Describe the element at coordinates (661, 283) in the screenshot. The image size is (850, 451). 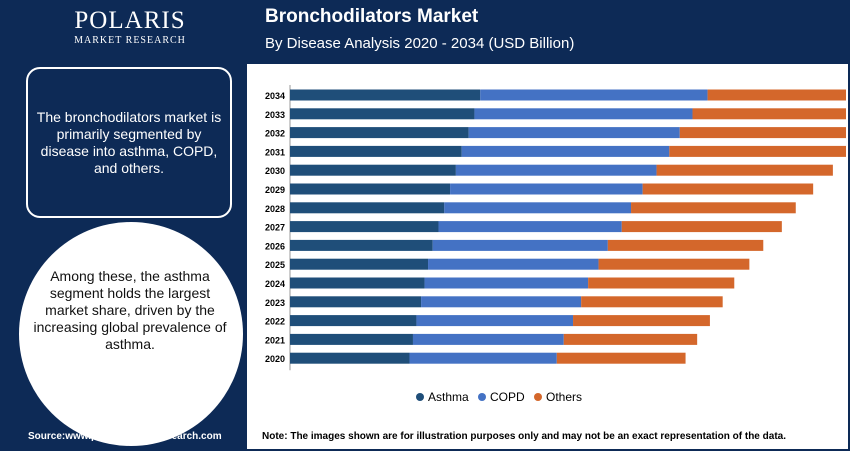
I see `bar-others-2024` at that location.